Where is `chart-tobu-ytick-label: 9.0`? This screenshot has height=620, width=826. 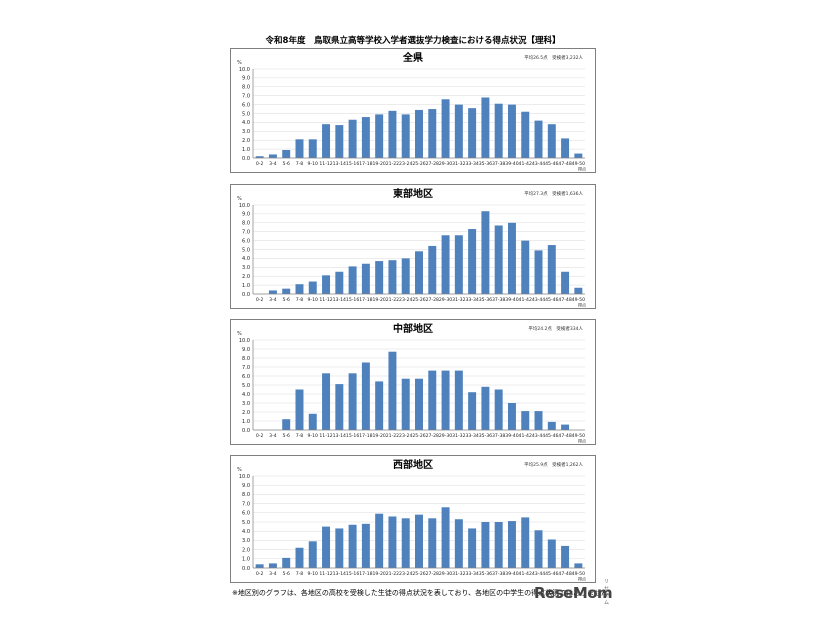 chart-tobu-ytick-label: 9.0 is located at coordinates (246, 215).